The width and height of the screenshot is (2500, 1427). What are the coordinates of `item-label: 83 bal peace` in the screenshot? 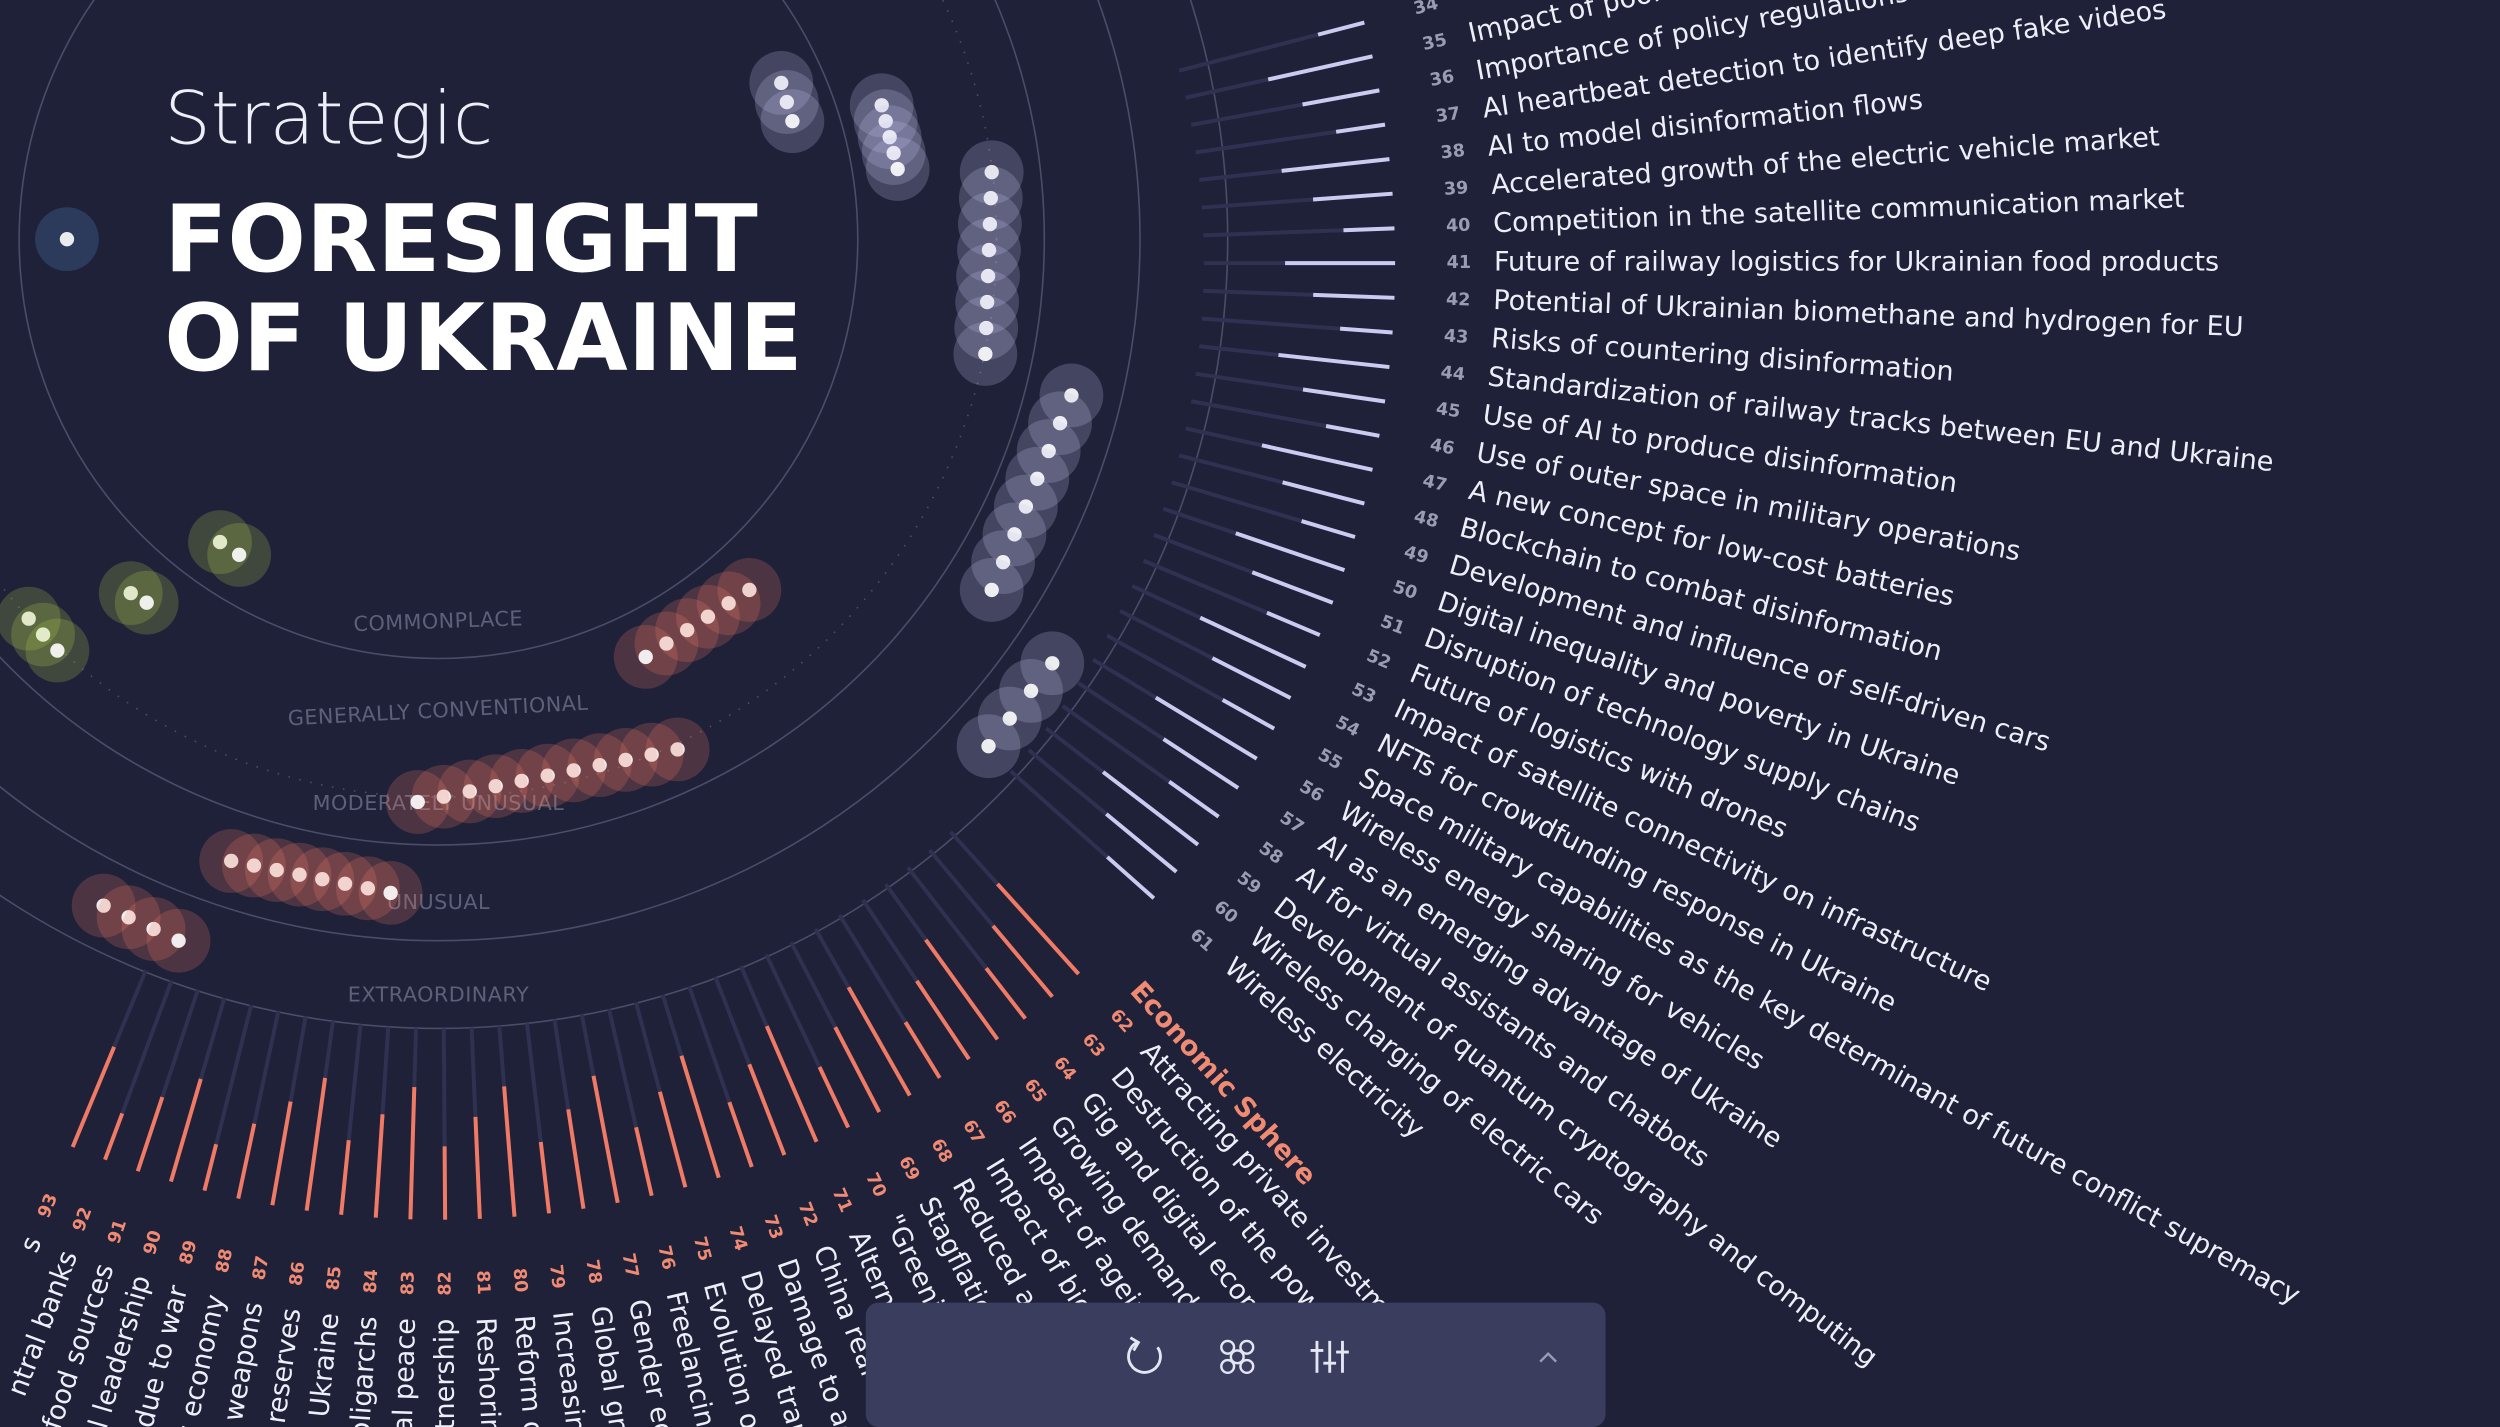 It's located at (404, 1349).